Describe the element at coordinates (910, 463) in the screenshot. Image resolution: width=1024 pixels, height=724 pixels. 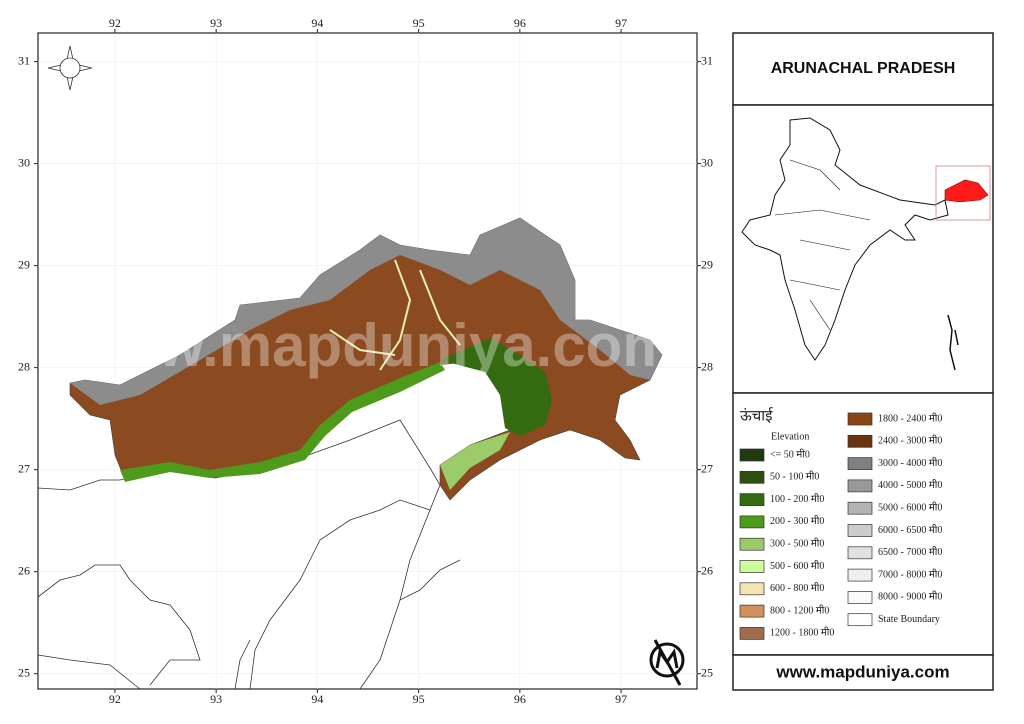
I see `legend-label: 3000 - 4000 मी0` at that location.